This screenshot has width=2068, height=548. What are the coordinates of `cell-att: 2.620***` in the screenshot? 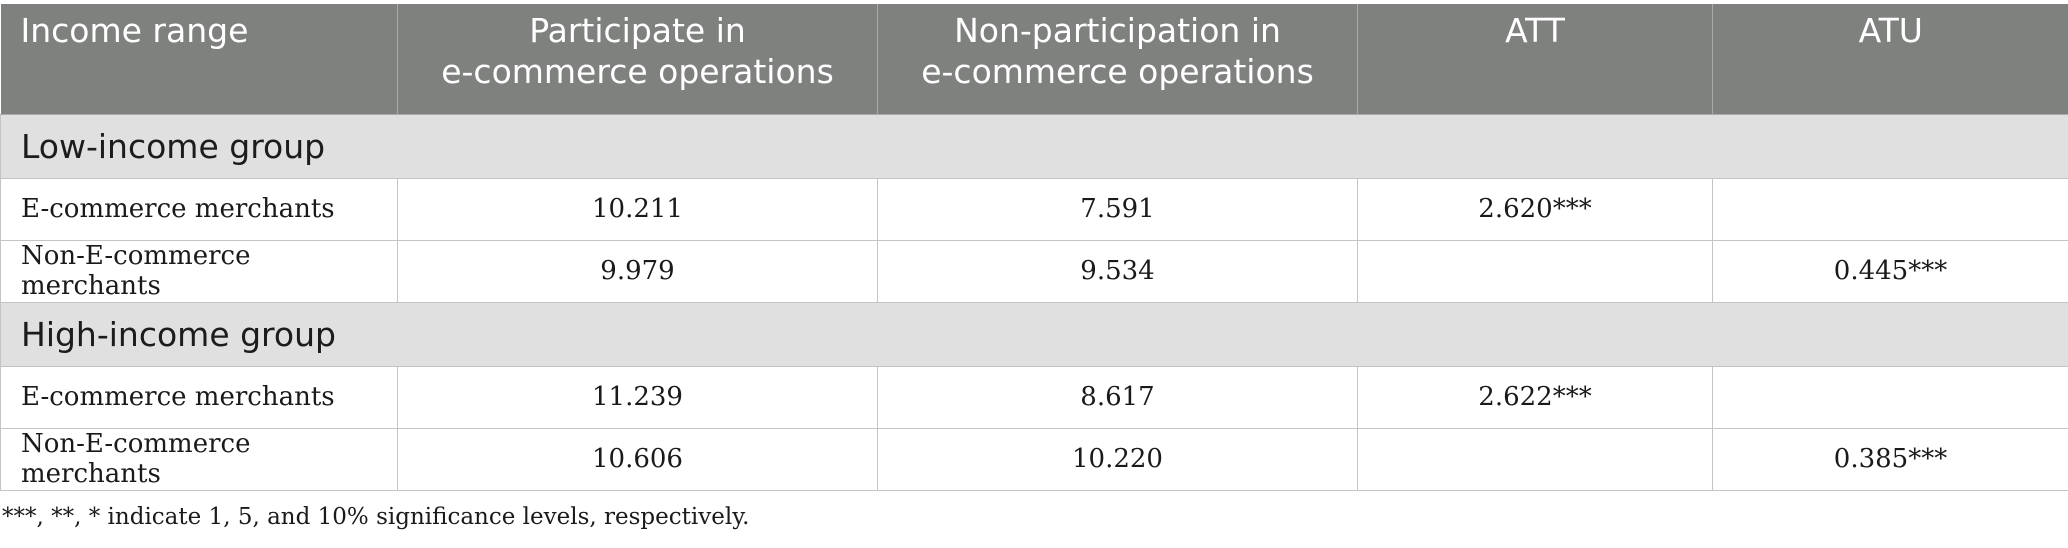 It's located at (1535, 209).